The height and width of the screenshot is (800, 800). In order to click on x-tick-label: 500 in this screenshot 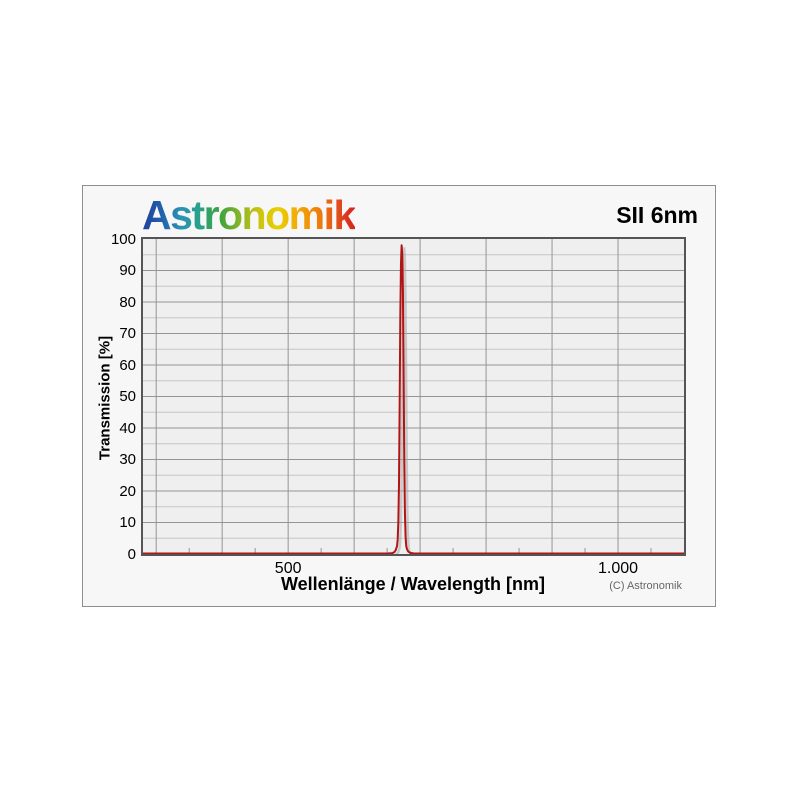, I will do `click(288, 568)`.